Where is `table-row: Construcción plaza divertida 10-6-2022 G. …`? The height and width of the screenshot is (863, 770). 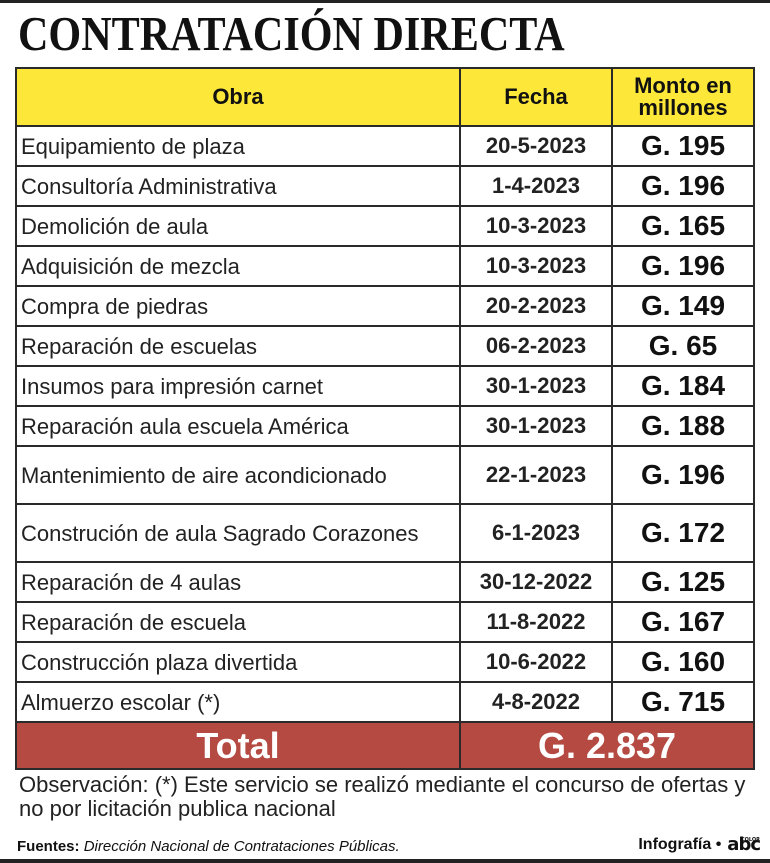 table-row: Construcción plaza divertida 10-6-2022 G. … is located at coordinates (385, 662).